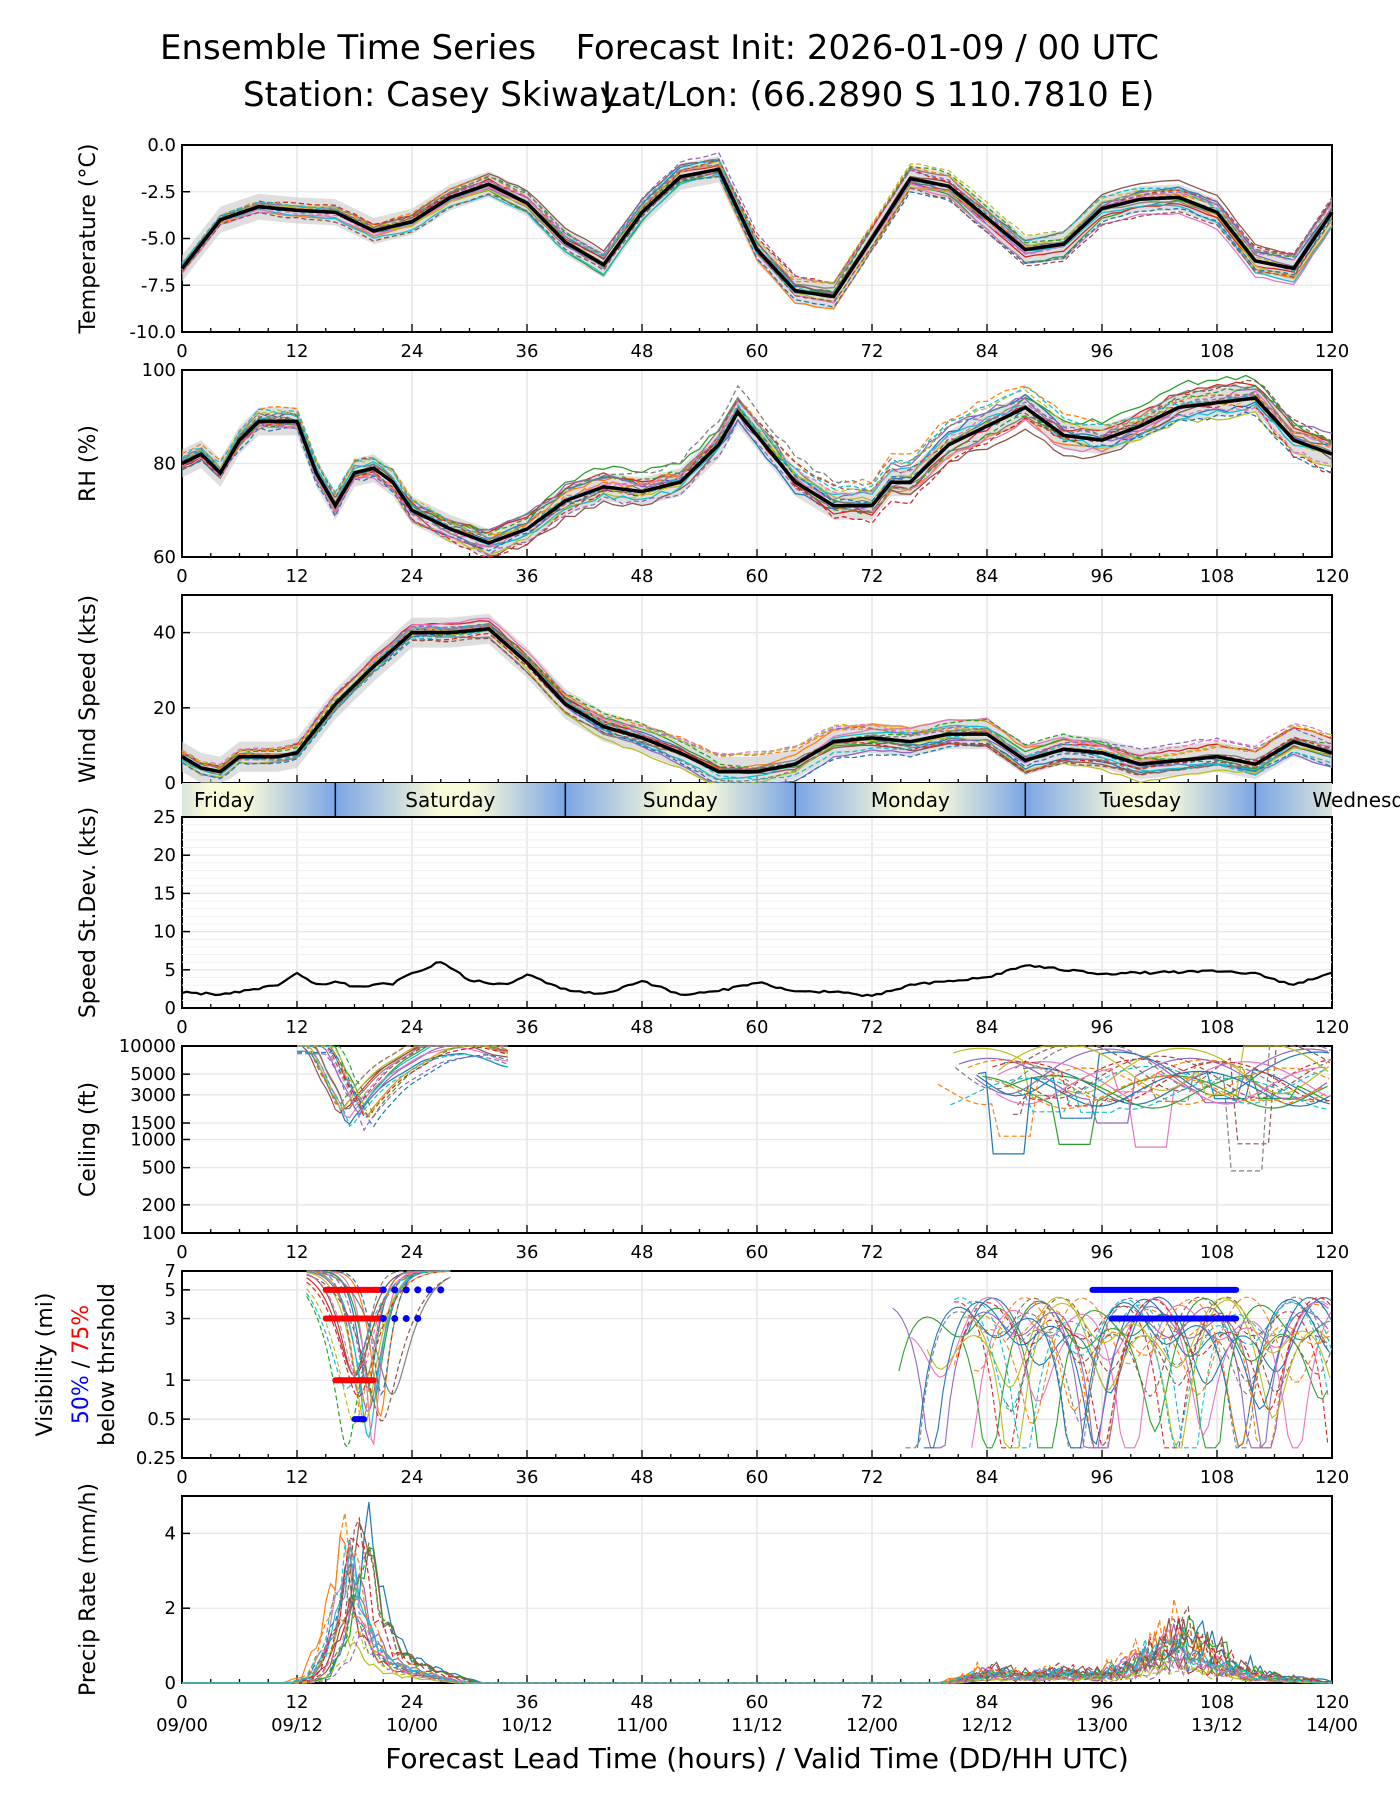 The width and height of the screenshot is (1400, 1800). Describe the element at coordinates (1102, 1725) in the screenshot. I see `x-valid-time-label: 13/00` at that location.